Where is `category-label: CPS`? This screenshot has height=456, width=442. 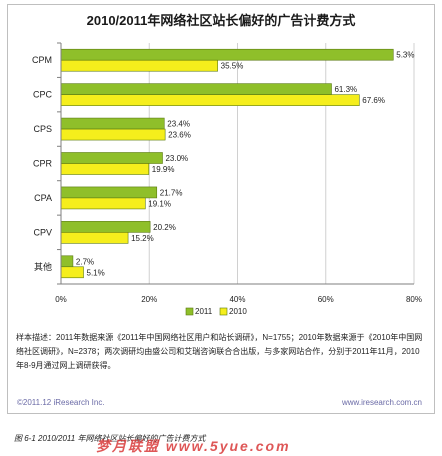 category-label: CPS is located at coordinates (42, 129).